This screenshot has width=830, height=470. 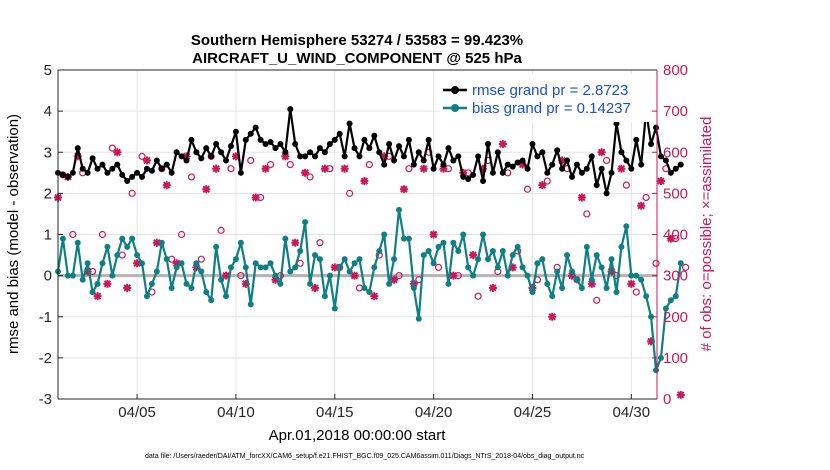 I want to click on y-right-tick-label: 800, so click(x=675, y=70).